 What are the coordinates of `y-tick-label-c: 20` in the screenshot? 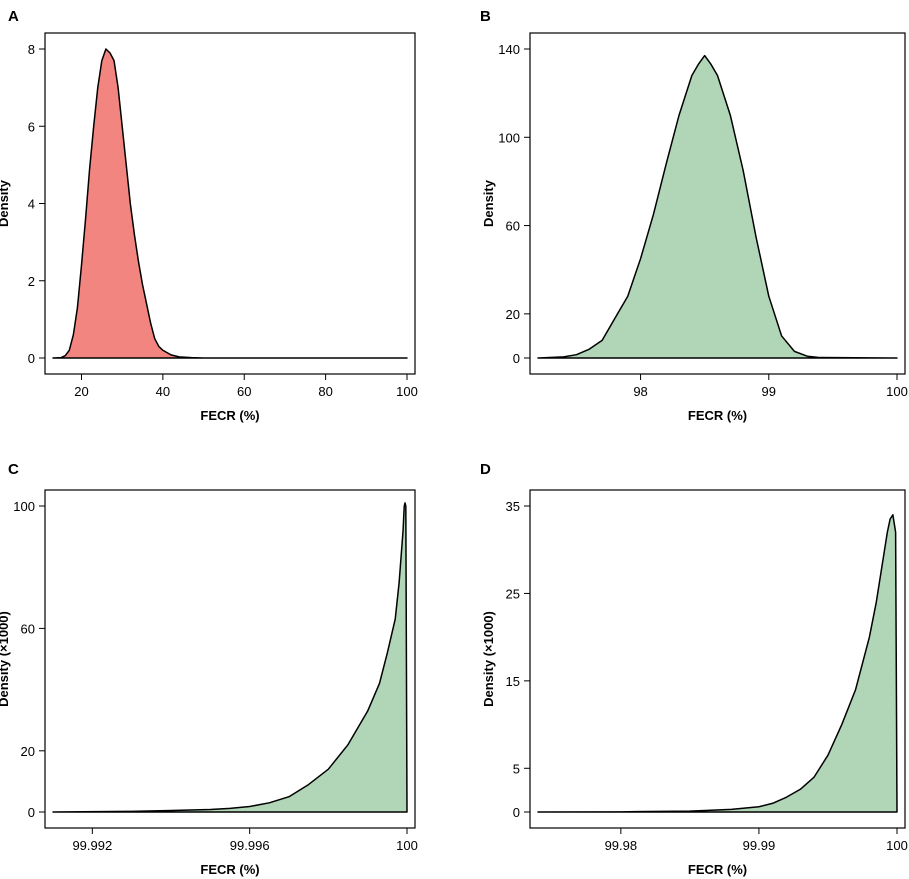 It's located at (28, 751).